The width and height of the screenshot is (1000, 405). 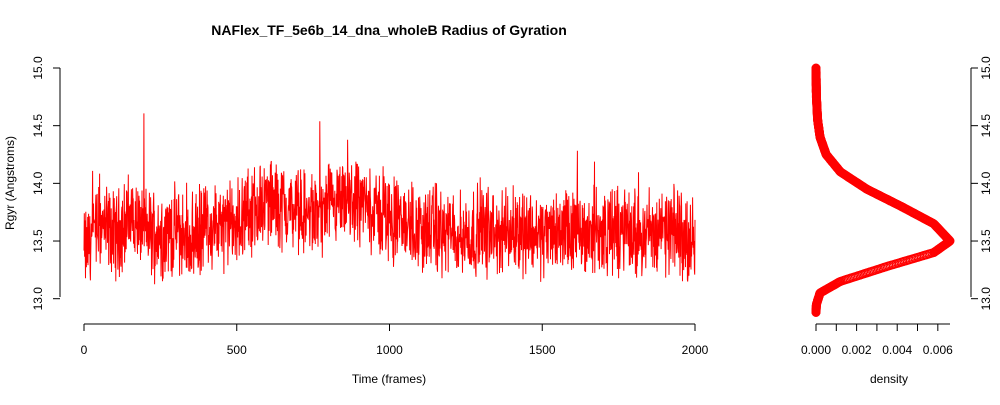 I want to click on y-axis-label: Rgyr (Angstroms), so click(x=10, y=183).